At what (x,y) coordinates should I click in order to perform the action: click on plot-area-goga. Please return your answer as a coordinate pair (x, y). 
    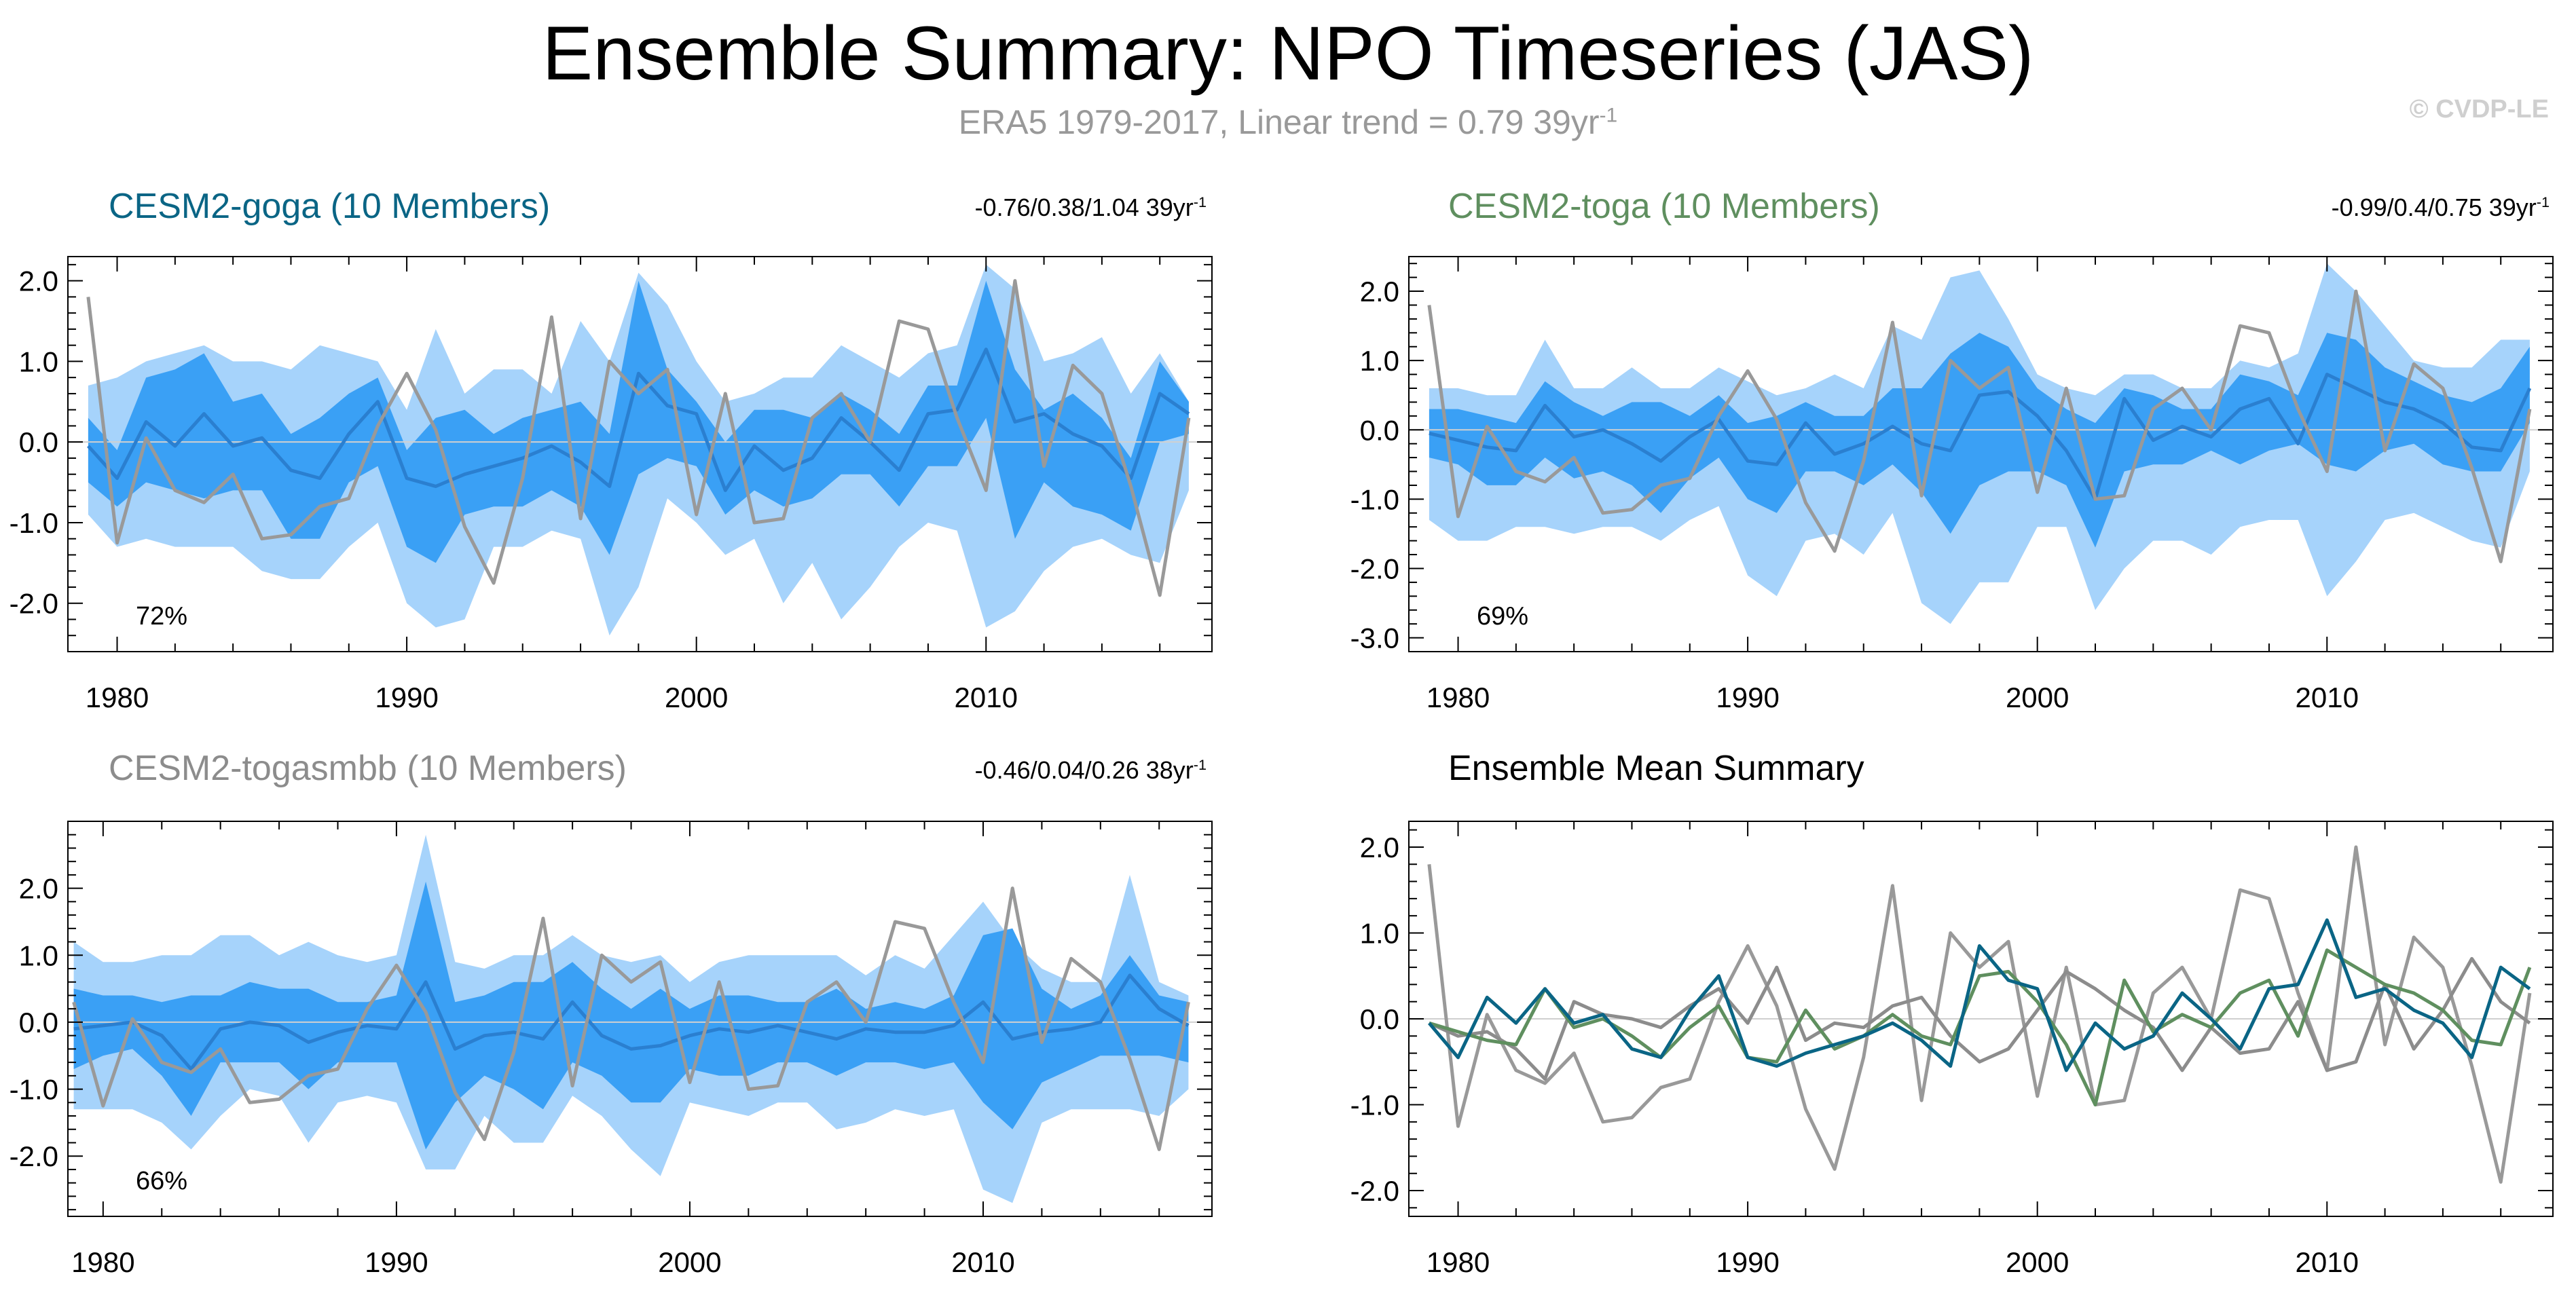
    Looking at the image, I should click on (640, 450).